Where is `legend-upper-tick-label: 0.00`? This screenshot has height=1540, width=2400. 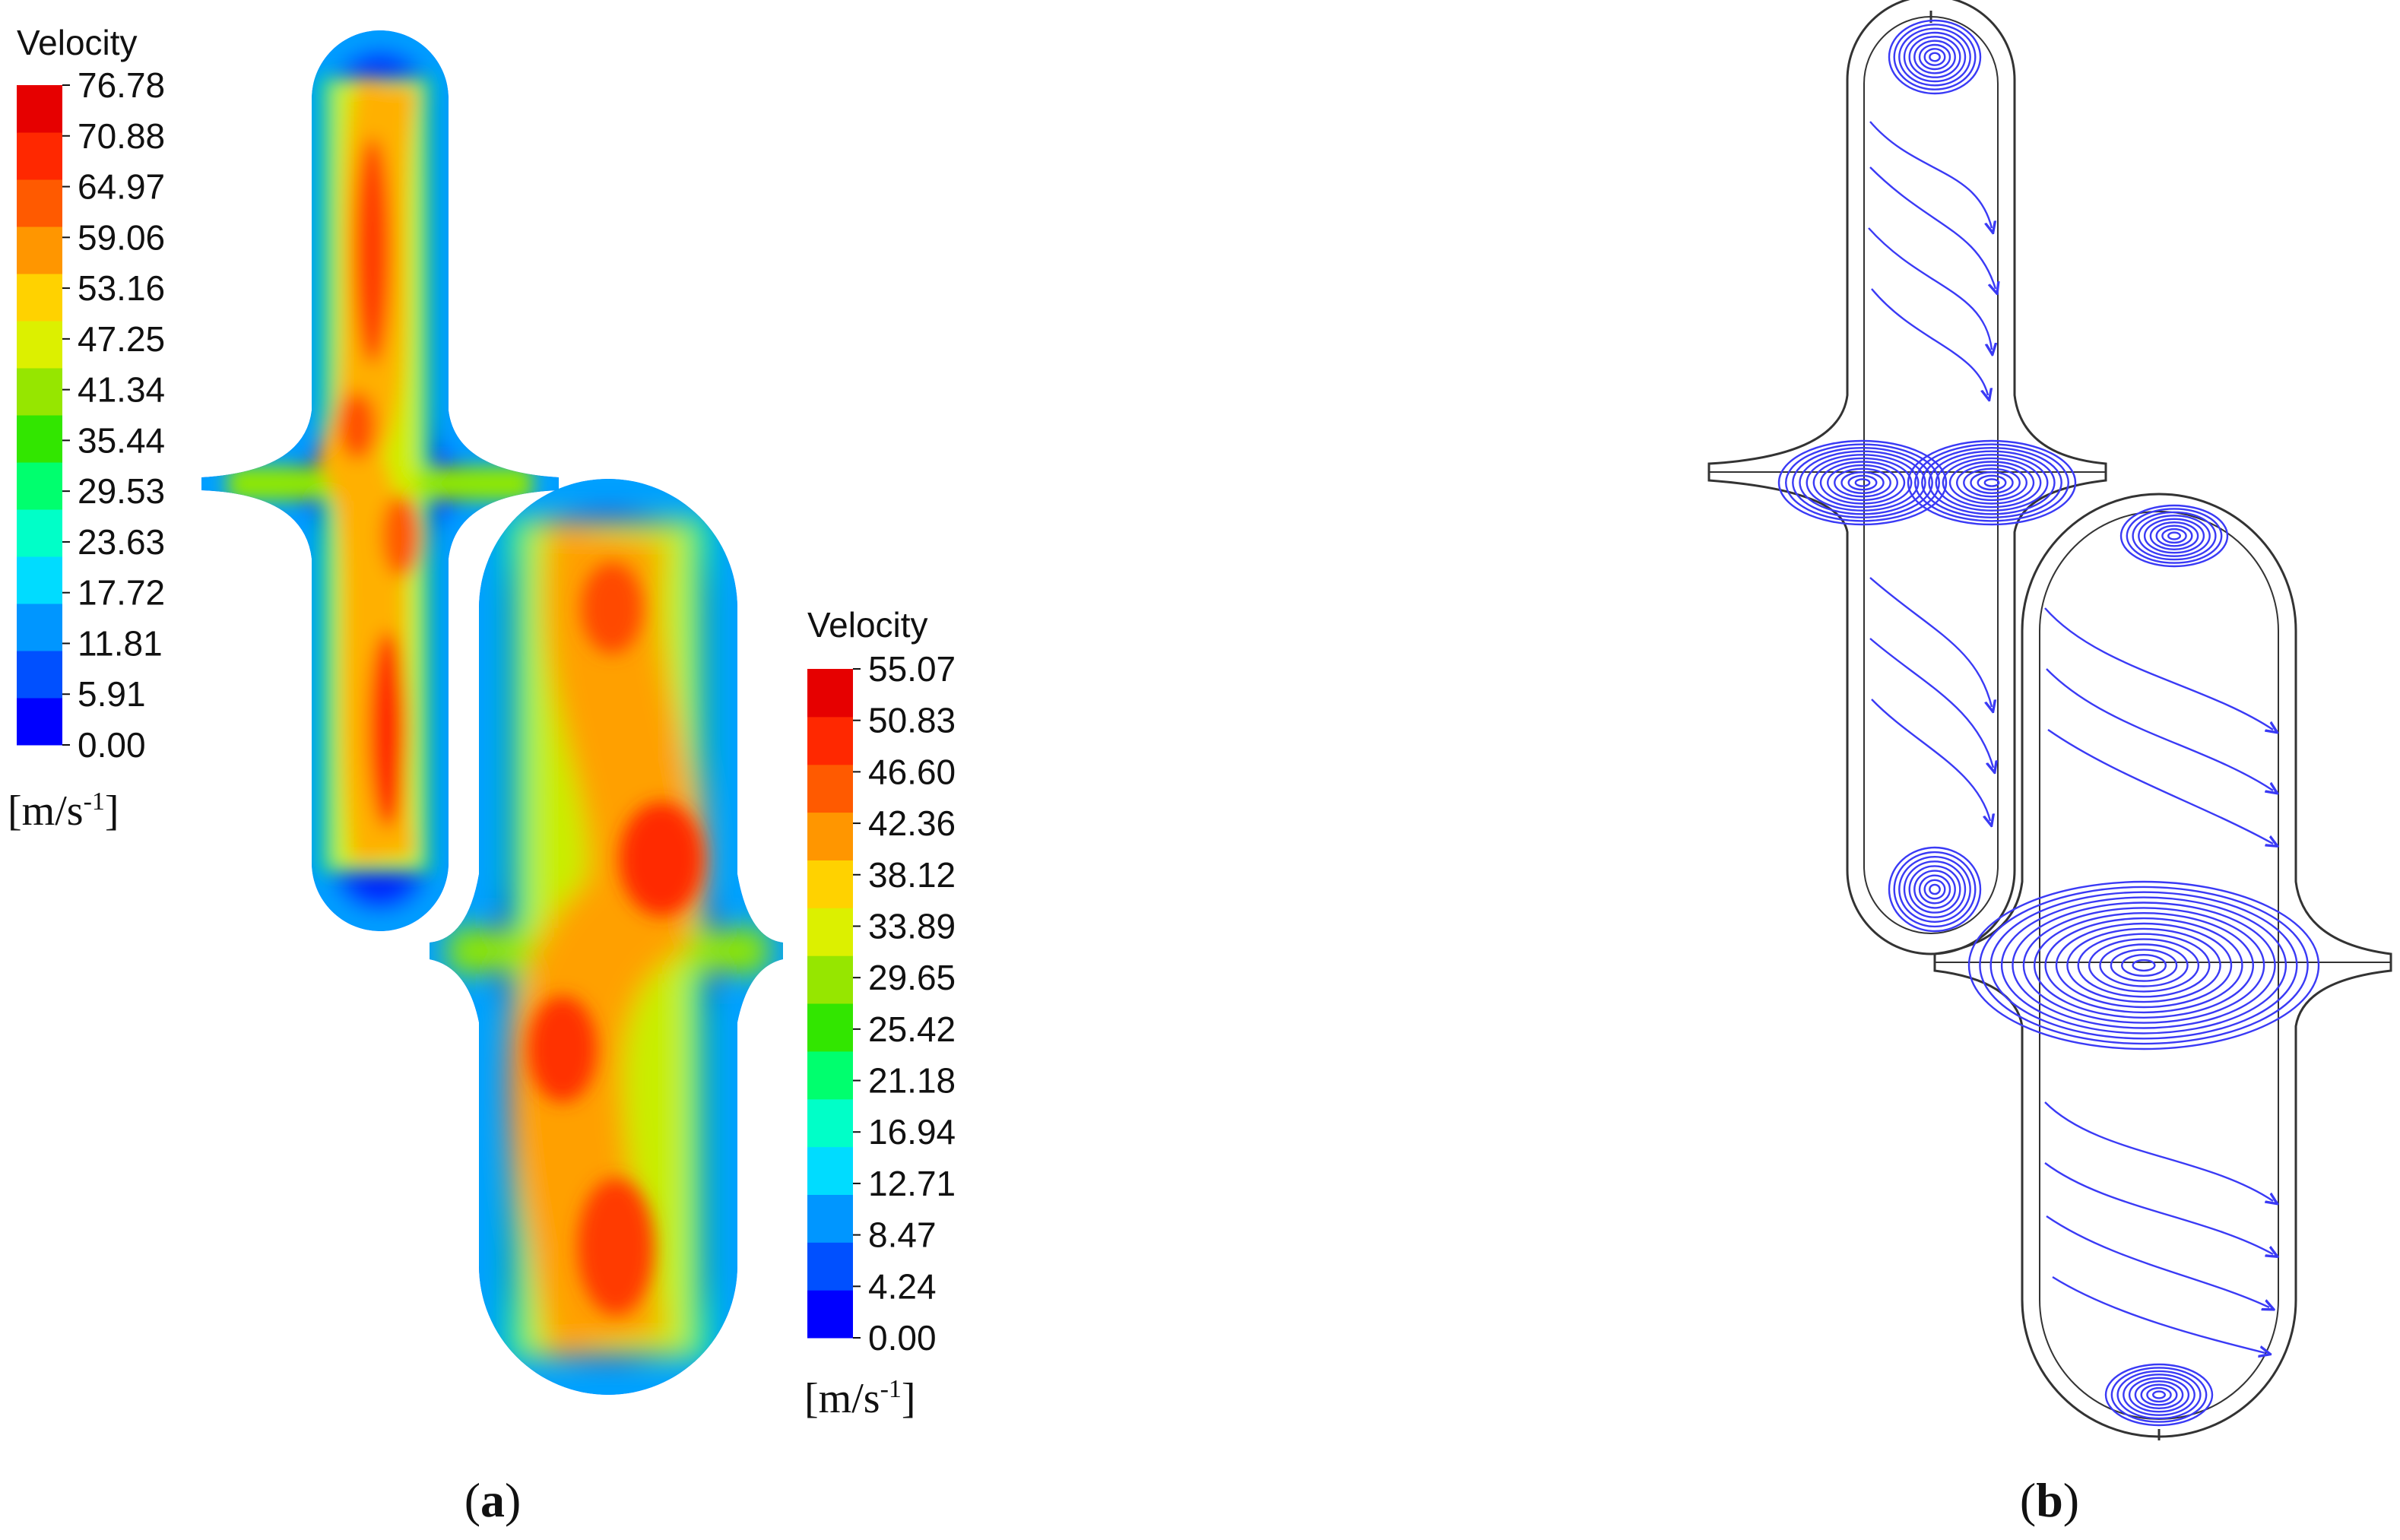
legend-upper-tick-label: 0.00 is located at coordinates (112, 745).